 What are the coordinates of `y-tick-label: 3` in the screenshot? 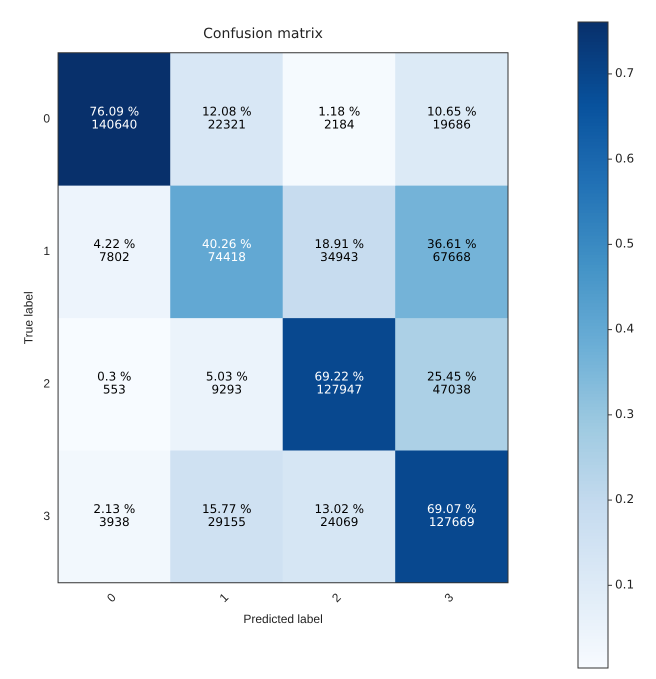 It's located at (46, 515).